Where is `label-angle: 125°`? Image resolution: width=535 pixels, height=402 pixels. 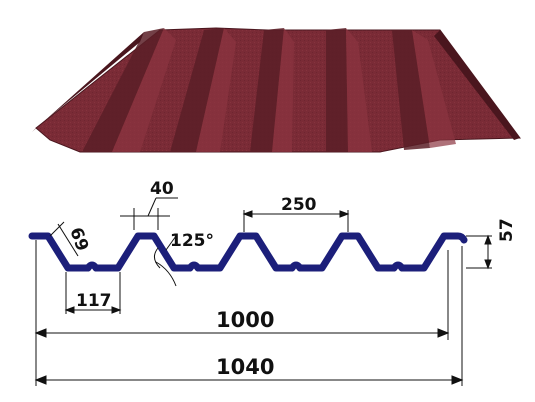
label-angle: 125° is located at coordinates (192, 241).